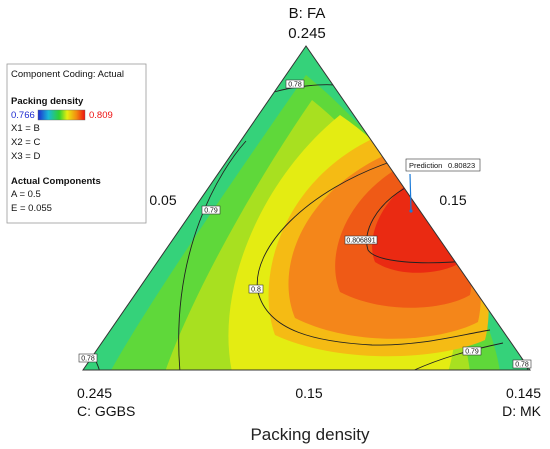  What do you see at coordinates (162, 200) in the screenshot?
I see `left-edge-tick: 0.05` at bounding box center [162, 200].